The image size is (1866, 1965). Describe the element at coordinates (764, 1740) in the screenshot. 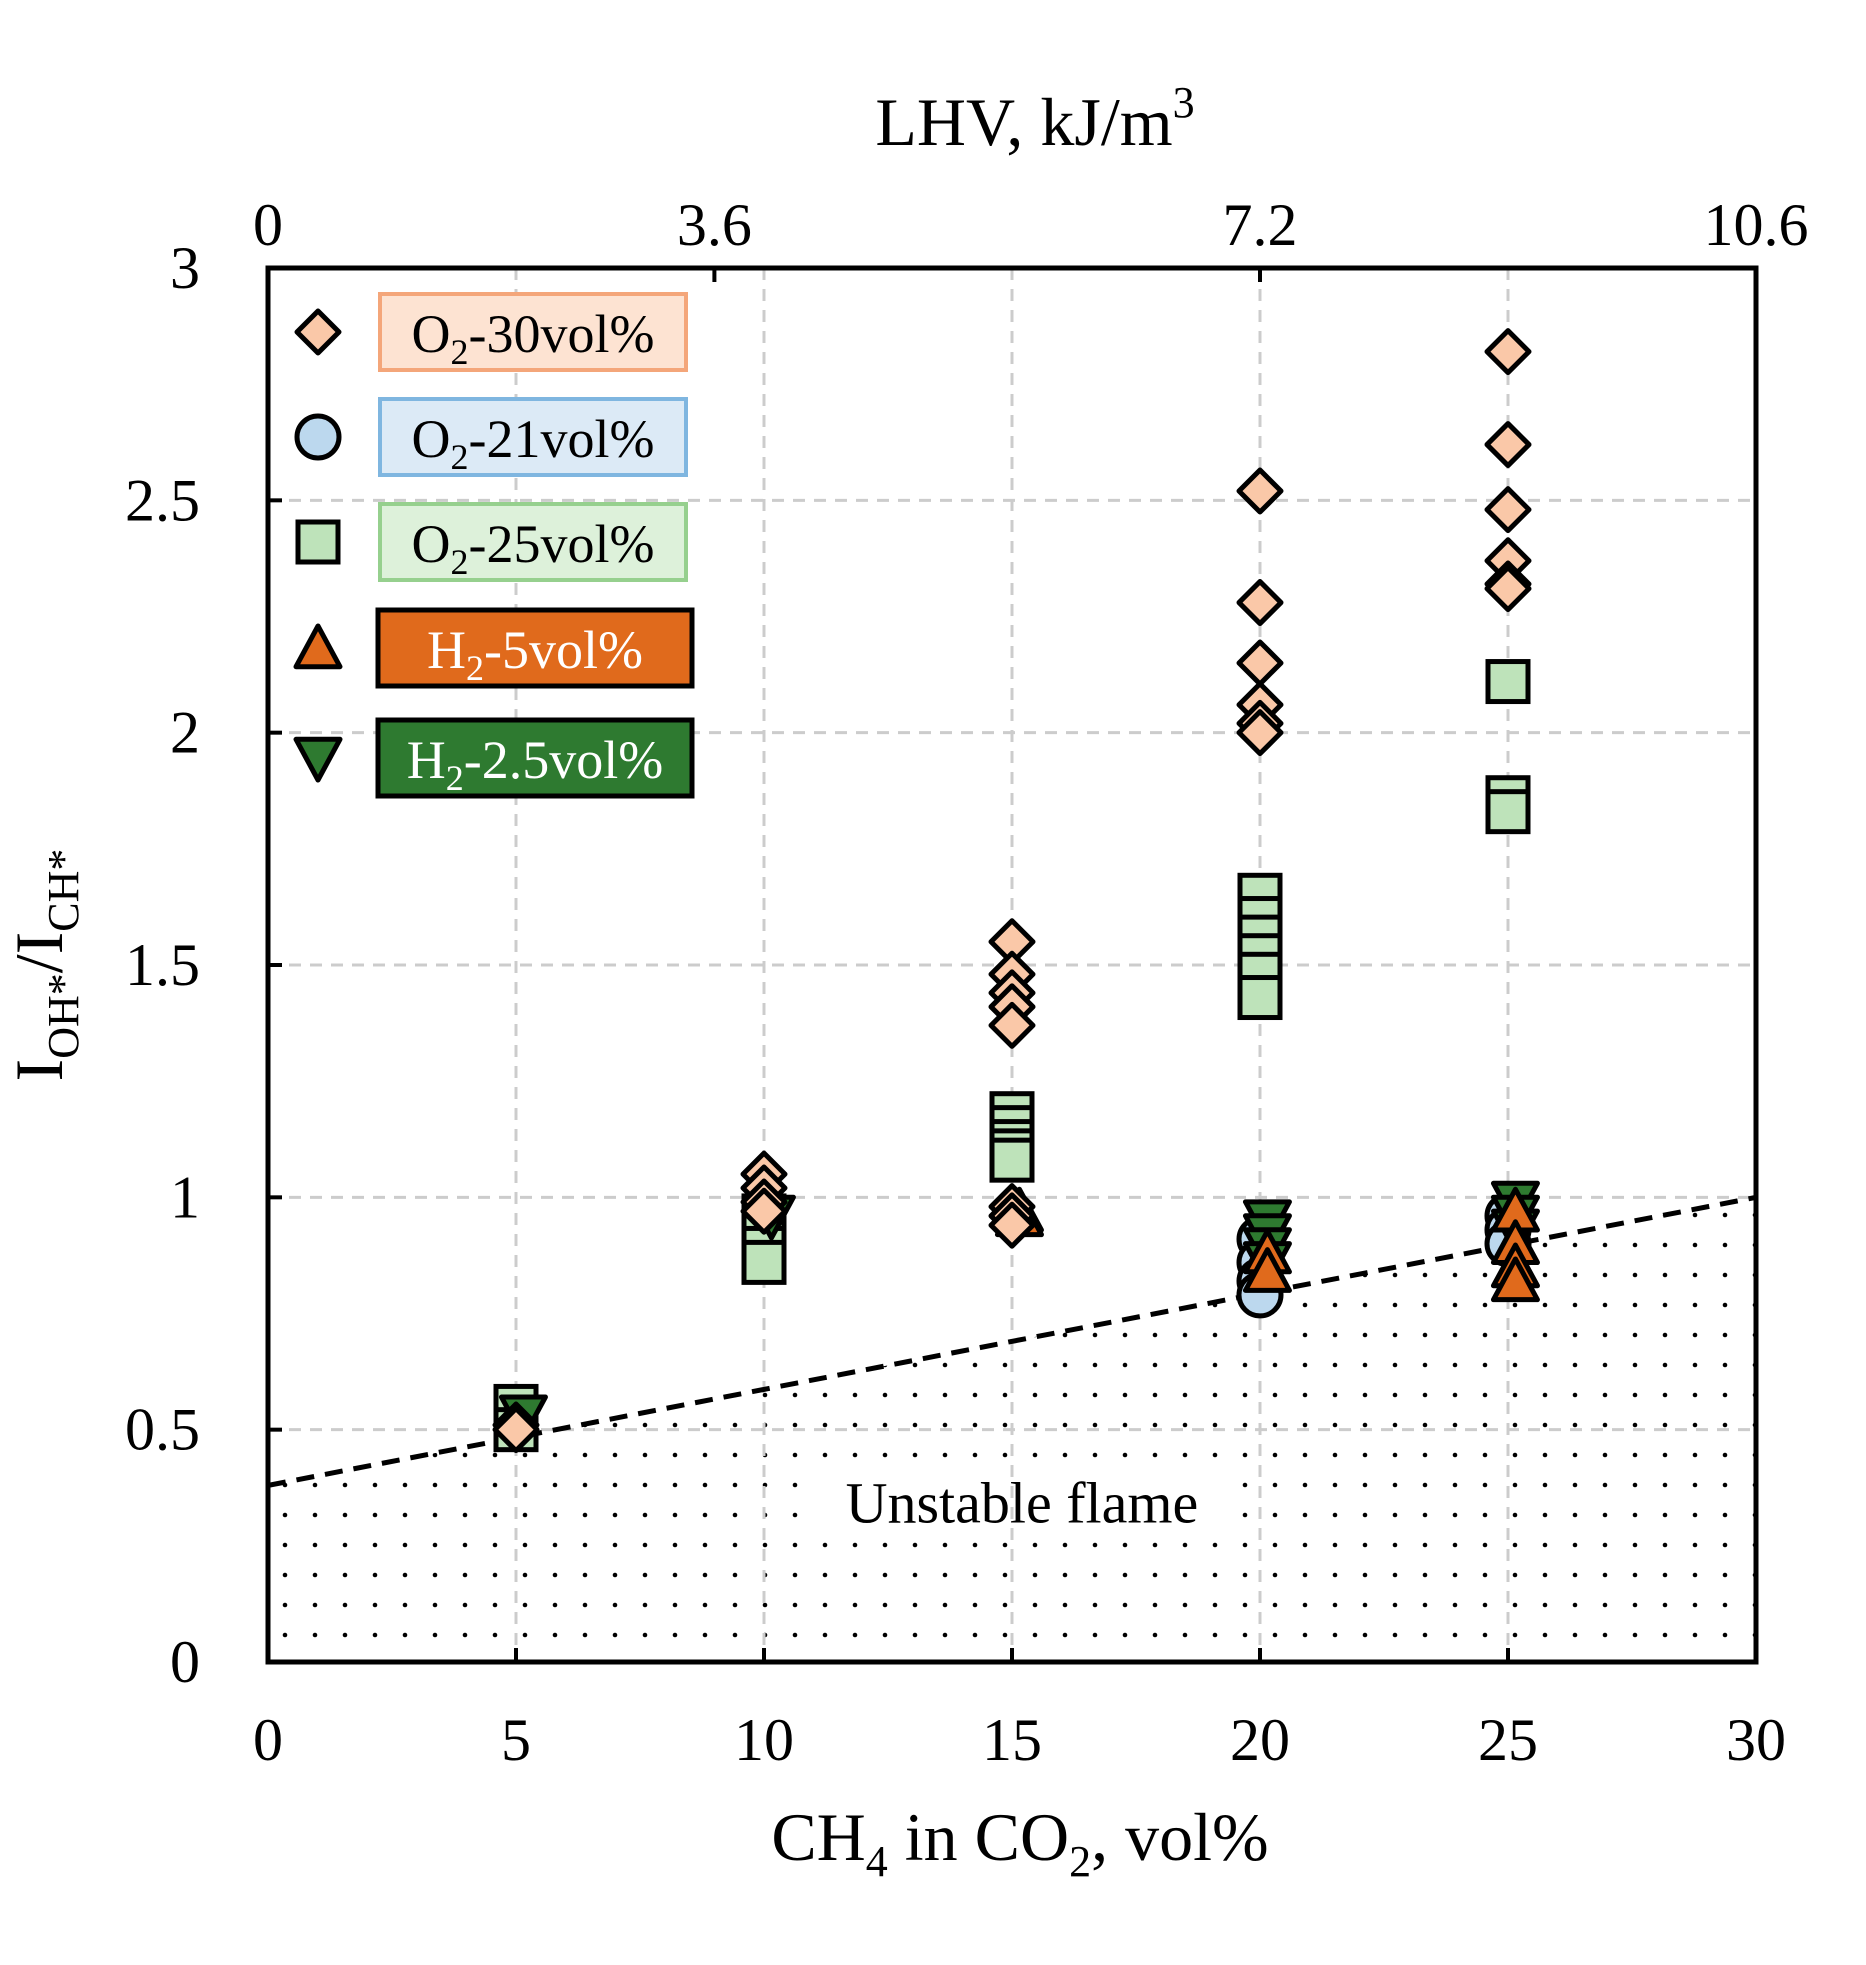

I see `x-tick-label: 10` at that location.